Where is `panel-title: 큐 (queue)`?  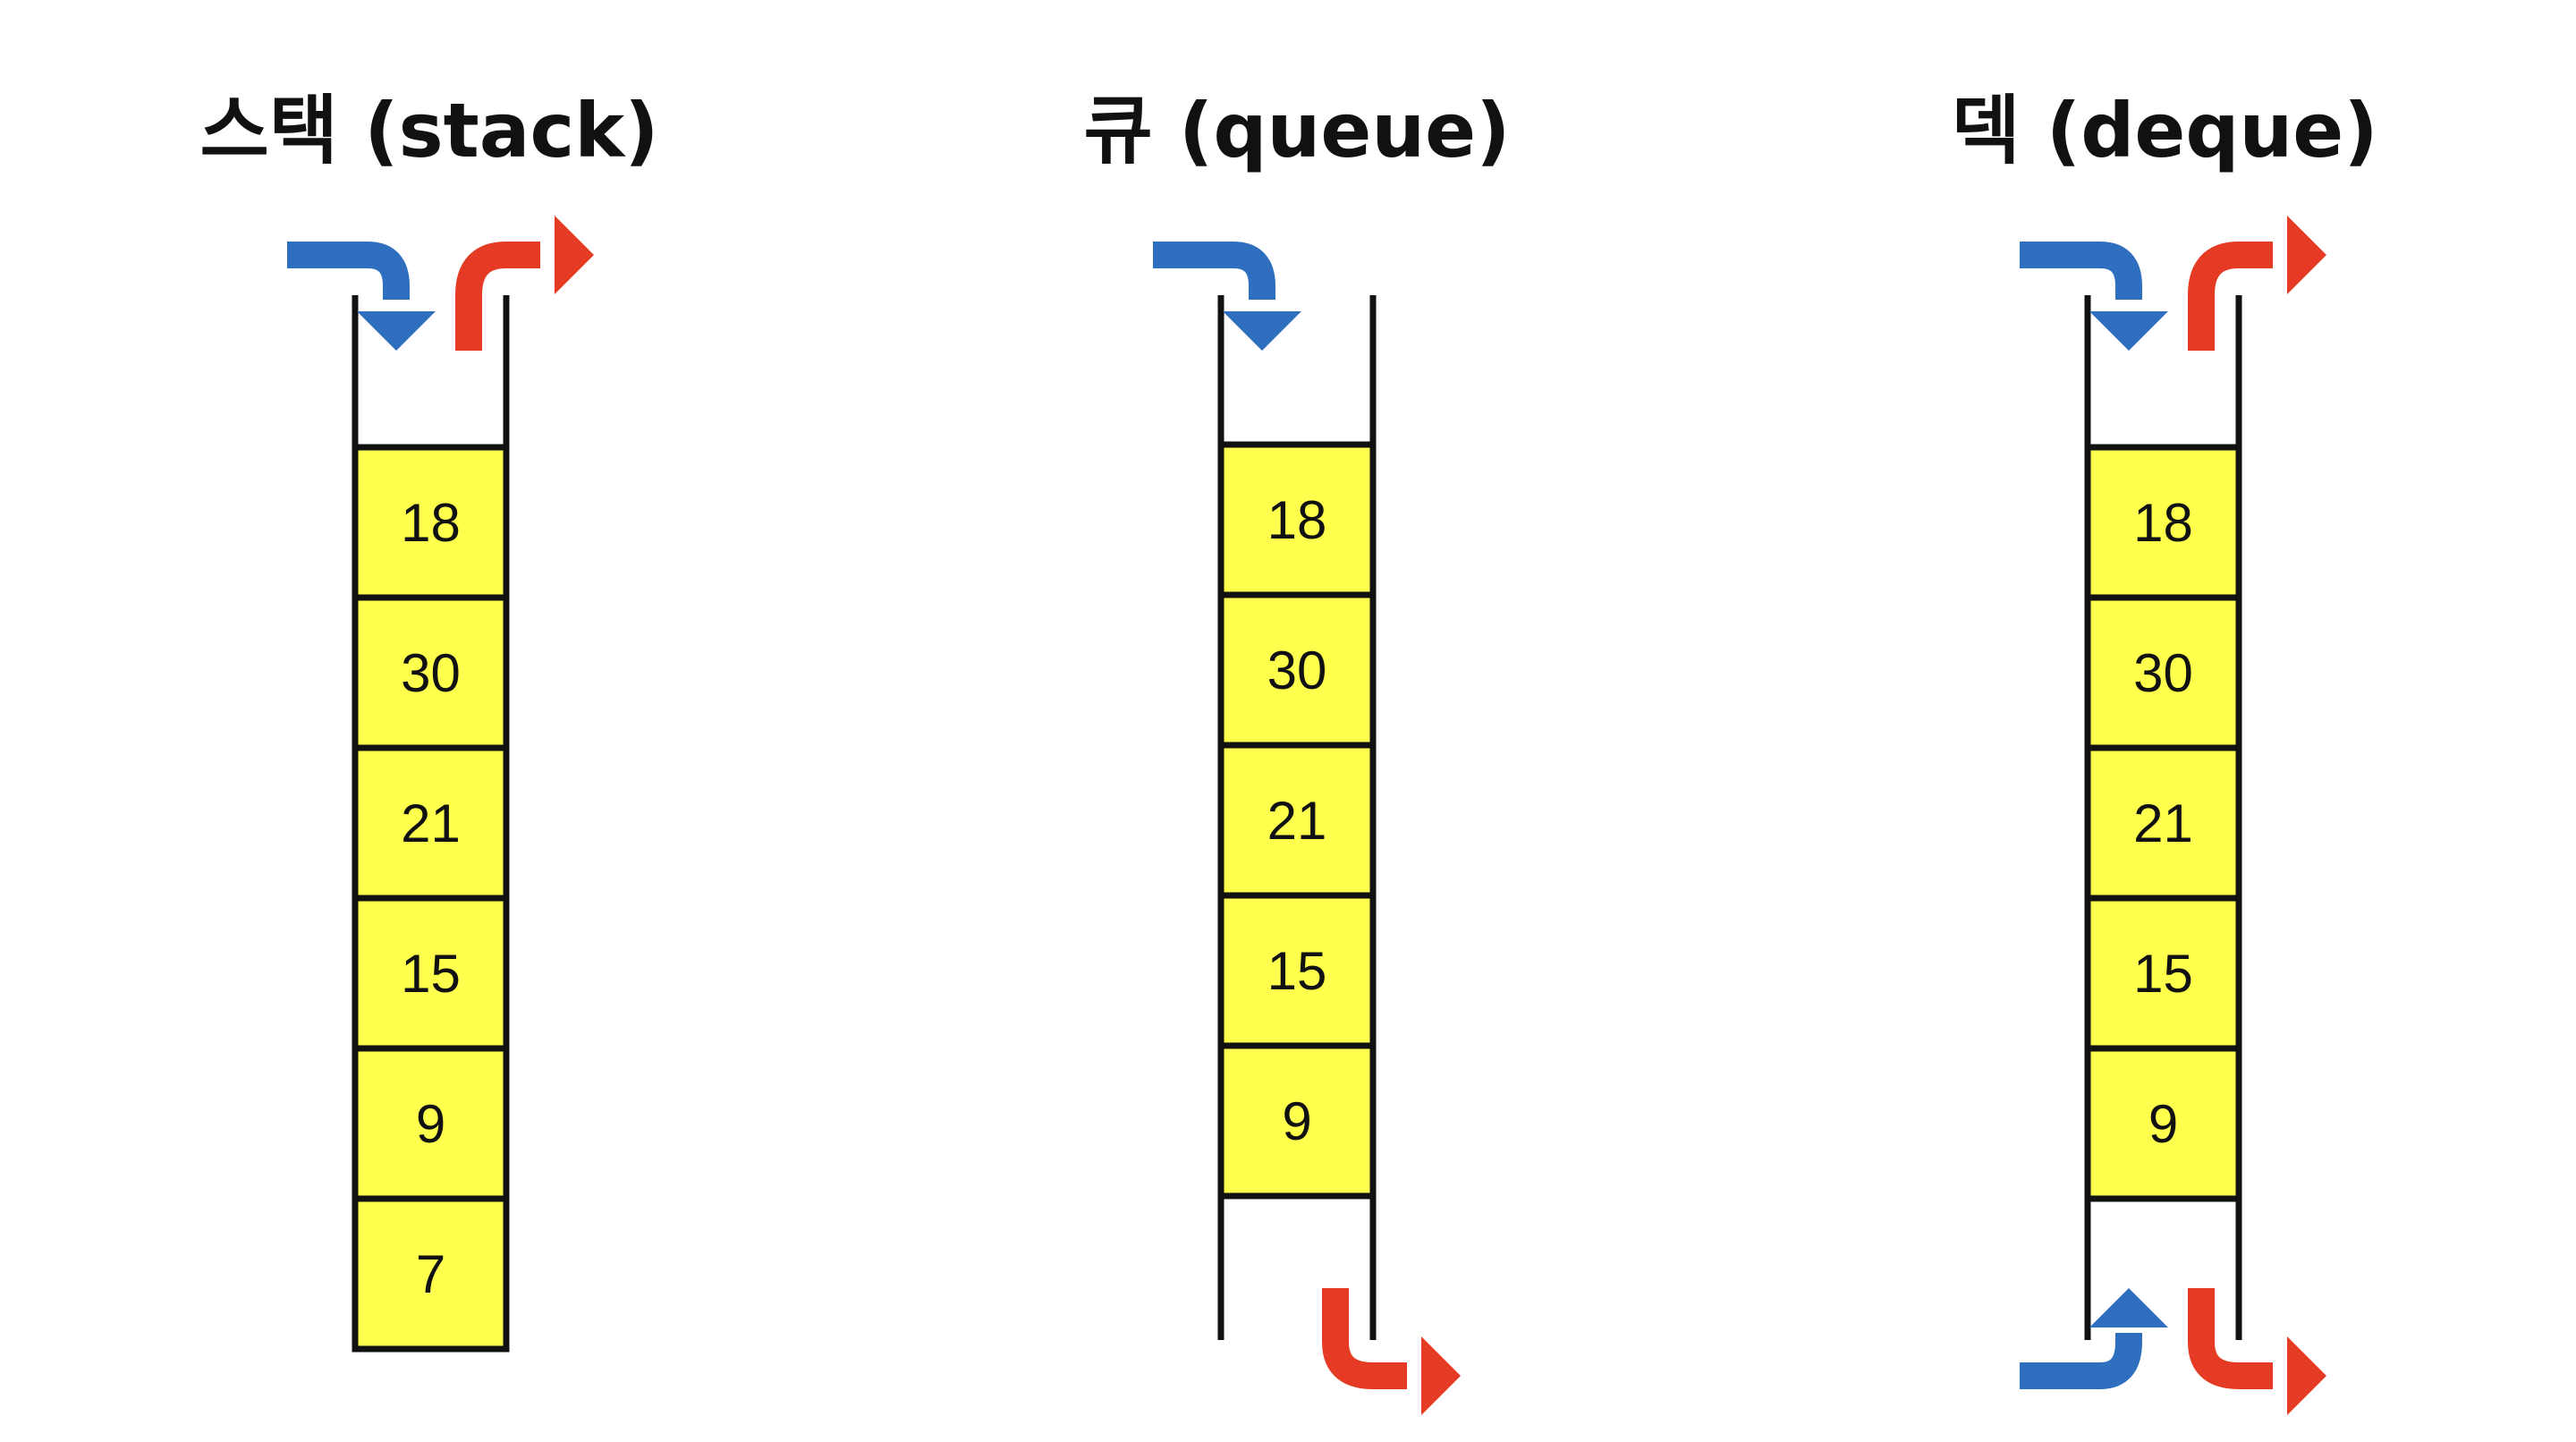 panel-title: 큐 (queue) is located at coordinates (1297, 130).